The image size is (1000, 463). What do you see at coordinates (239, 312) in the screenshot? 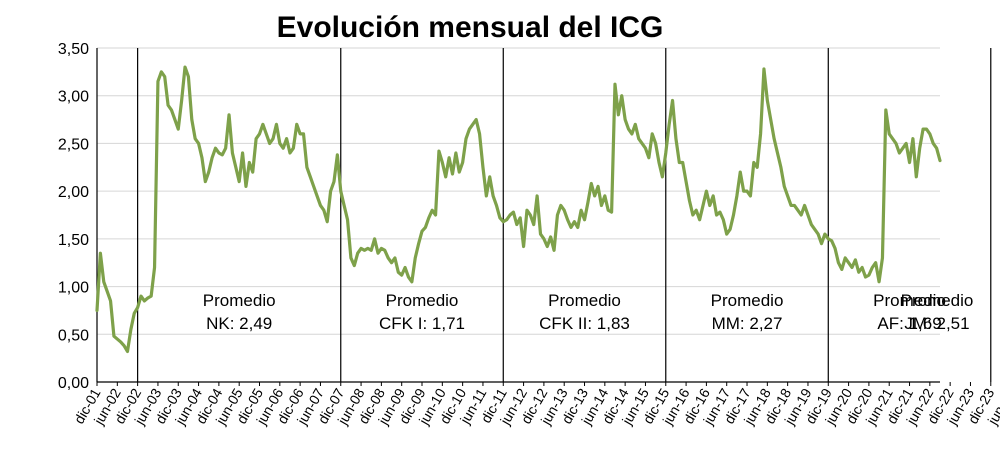
I see `period-average-label: Promedio NK: 2,49` at bounding box center [239, 312].